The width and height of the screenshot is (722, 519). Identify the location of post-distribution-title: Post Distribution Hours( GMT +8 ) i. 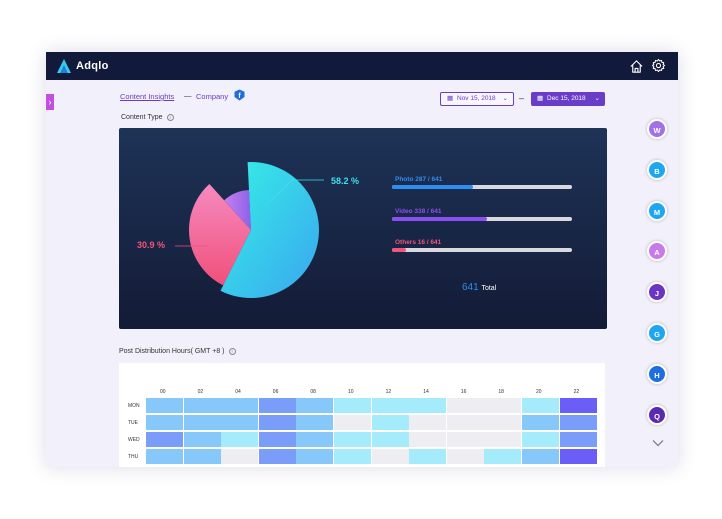
(177, 351).